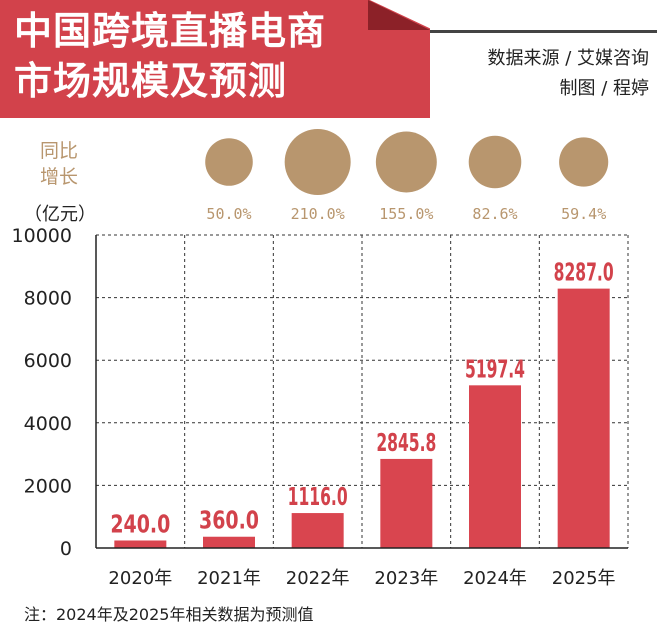  What do you see at coordinates (48, 424) in the screenshot?
I see `y-tick-label-2: 4000` at bounding box center [48, 424].